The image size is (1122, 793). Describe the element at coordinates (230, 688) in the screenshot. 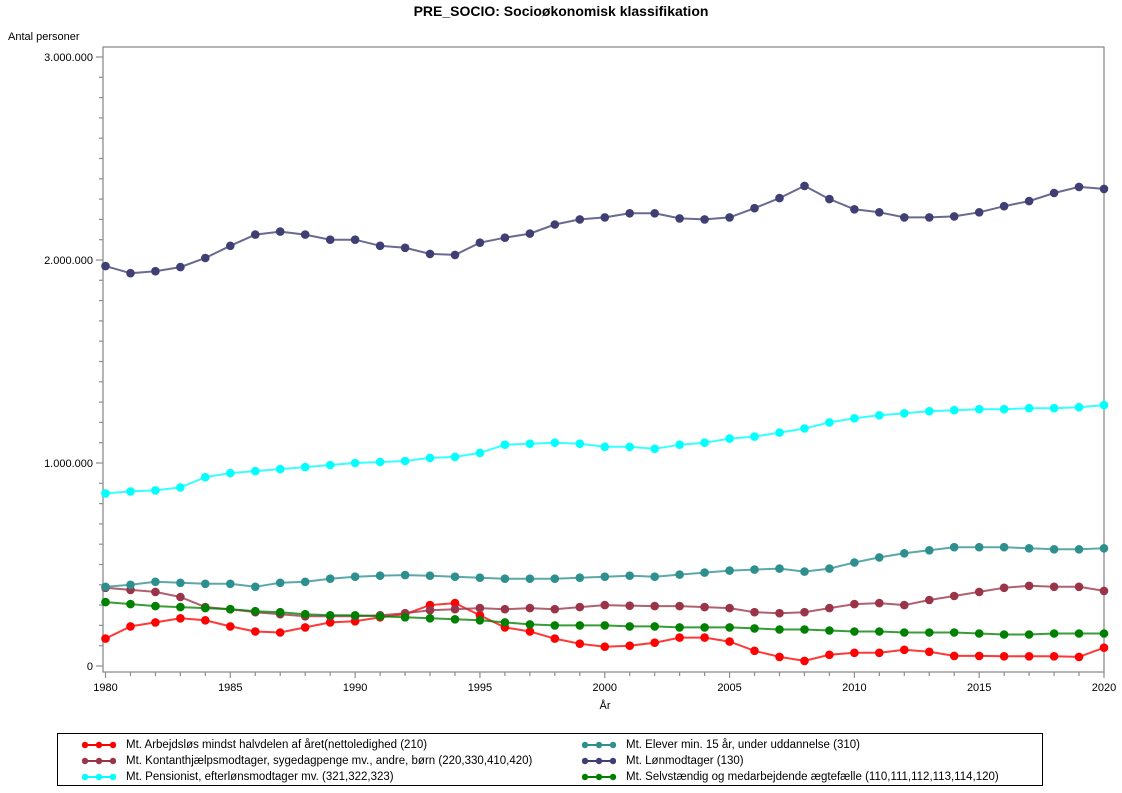

I see `x-tick-label: 1985` at that location.